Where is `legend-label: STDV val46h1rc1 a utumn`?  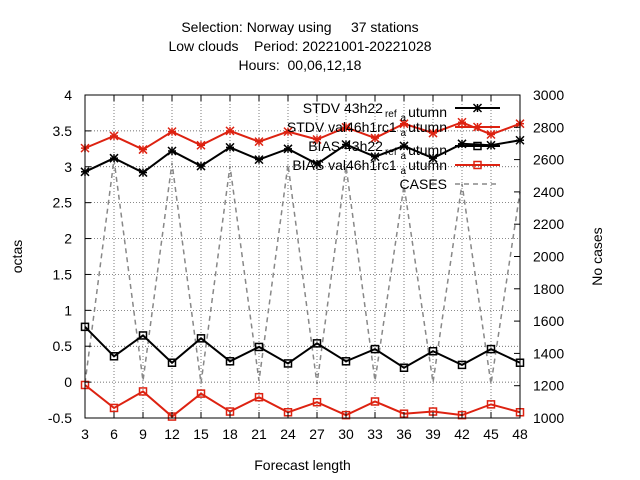 legend-label: STDV val46h1rc1 a utumn is located at coordinates (367, 129).